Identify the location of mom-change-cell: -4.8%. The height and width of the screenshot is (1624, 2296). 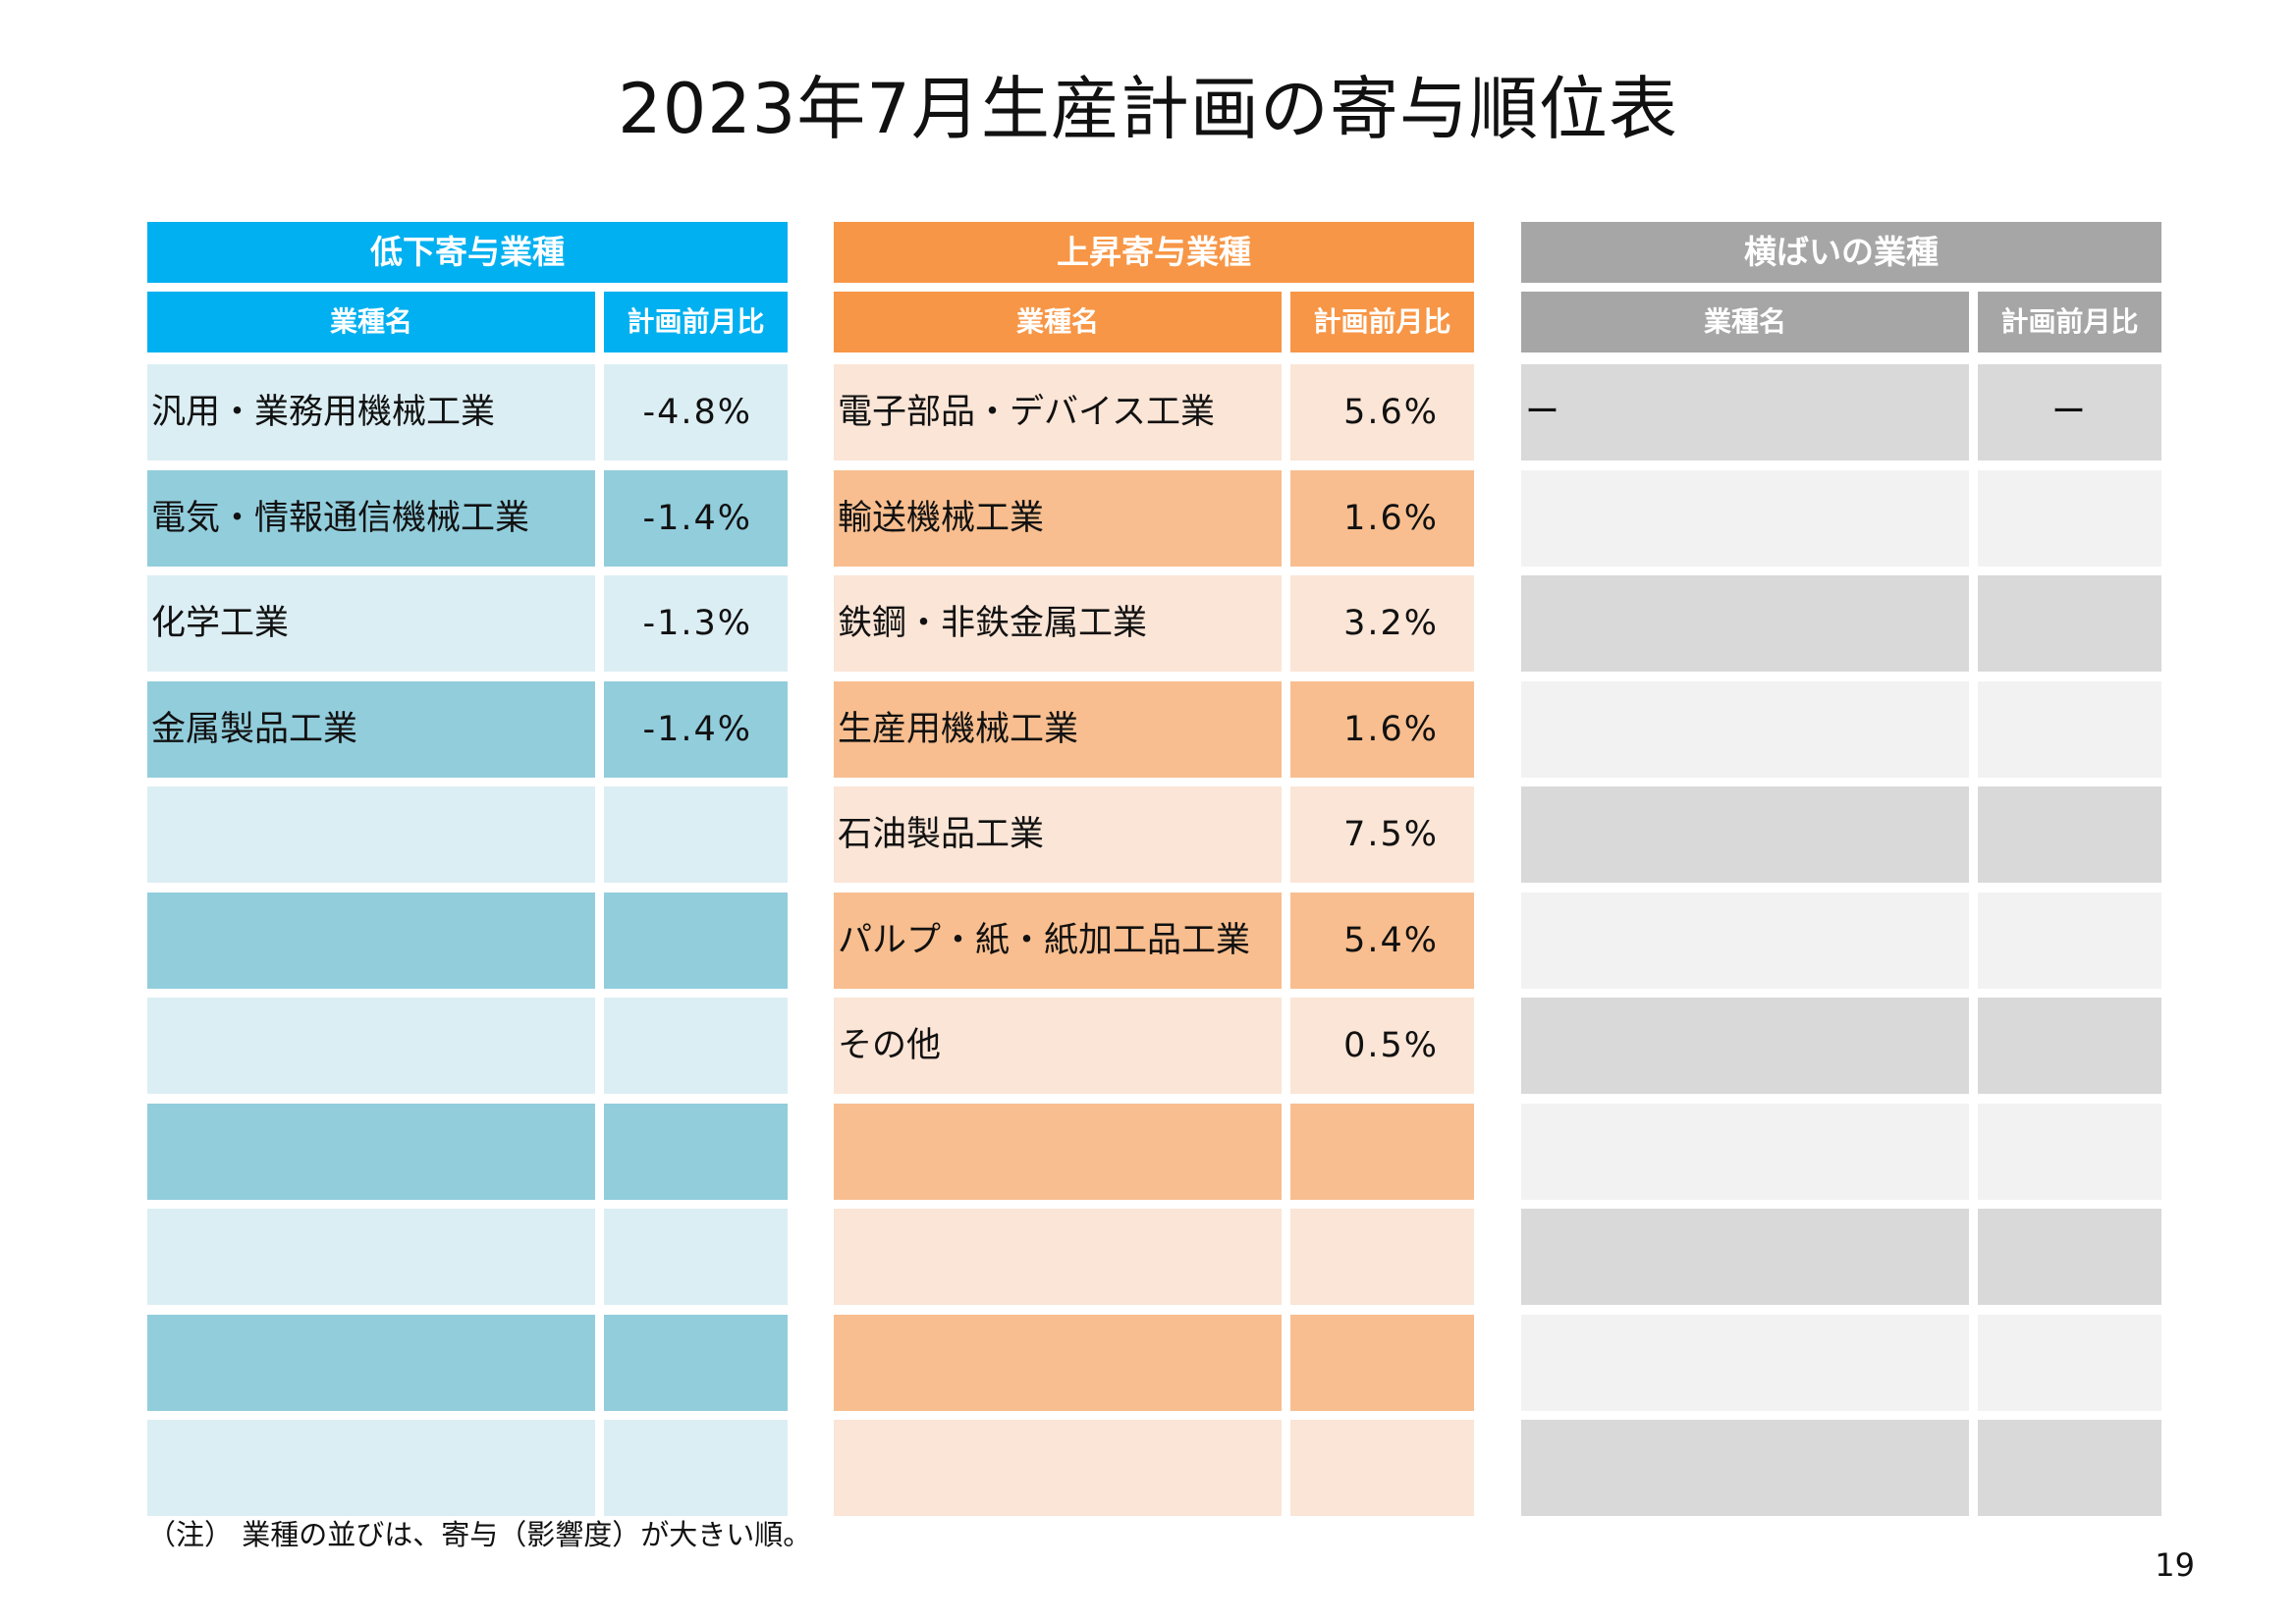
(696, 412).